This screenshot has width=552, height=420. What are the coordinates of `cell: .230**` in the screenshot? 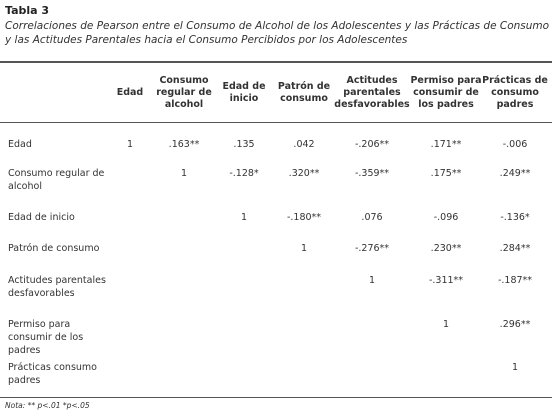 It's located at (446, 248).